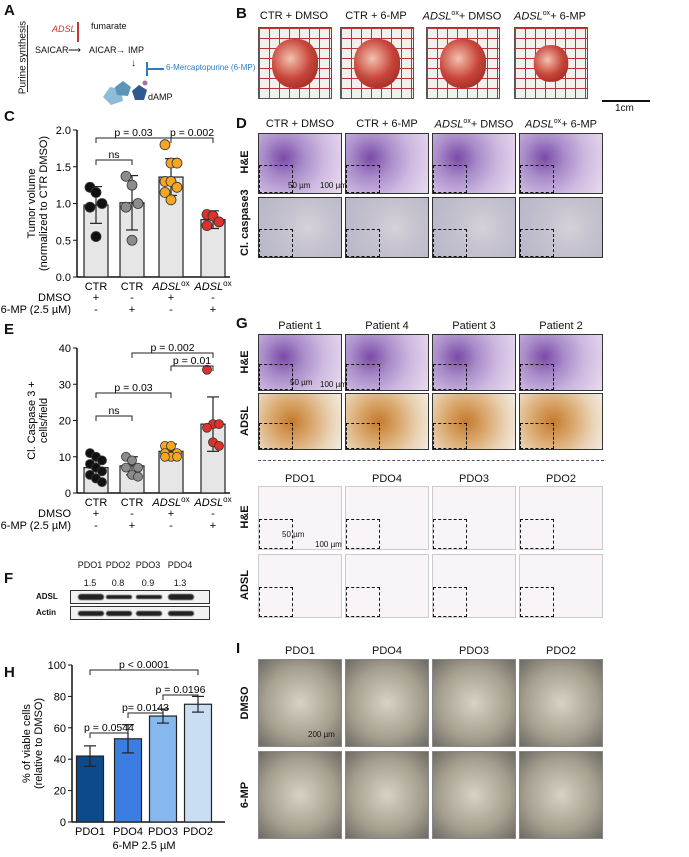 The width and height of the screenshot is (689, 857). I want to click on pdo-adsl-image, so click(561, 586).